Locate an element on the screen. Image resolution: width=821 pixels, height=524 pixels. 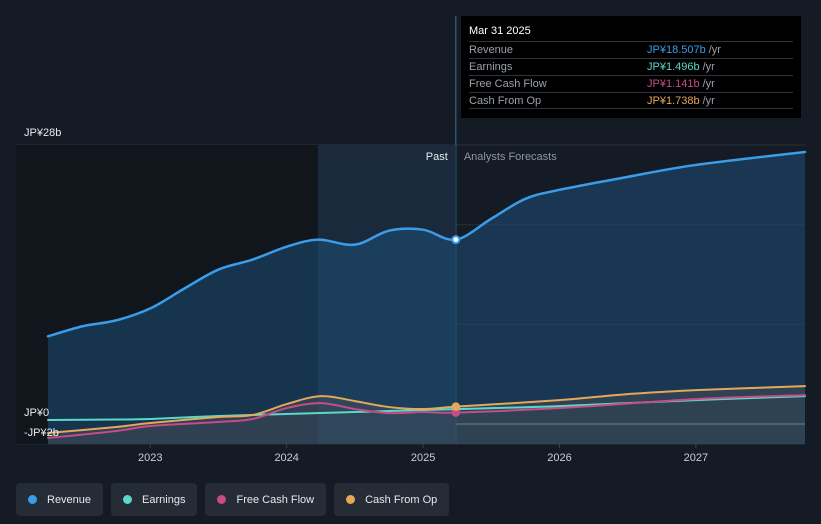
x-tick-label: 2027 is located at coordinates (696, 458).